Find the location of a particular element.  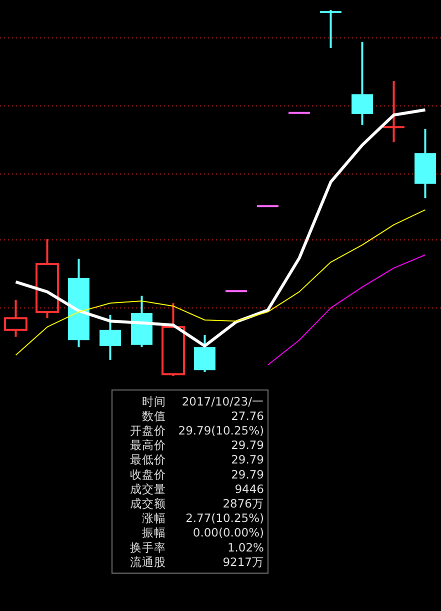

annotations: 时间 2017/10/23/一 数值 27.76 开盘价 29.79(10.25%) 最高价 29.79 最低价 29.79 收盘价 29.79 成交量 9446 成交额 2876万 涨幅 2.77(10.25%) 振幅 0.00(0.00%) 换手率 1.02% 流通股 9217万 is located at coordinates (190, 482).